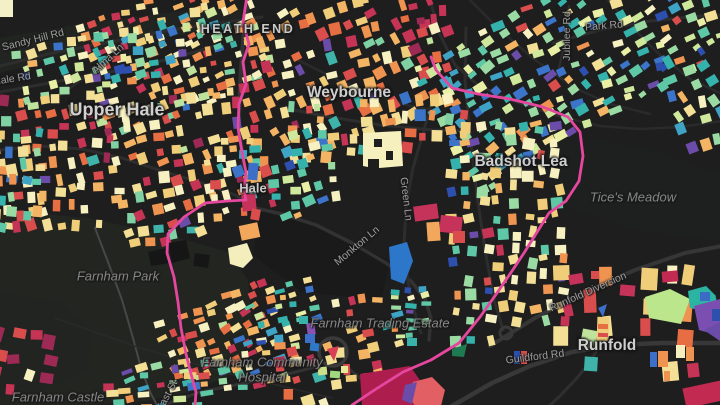  I want to click on route-line-west, so click(208, 202).